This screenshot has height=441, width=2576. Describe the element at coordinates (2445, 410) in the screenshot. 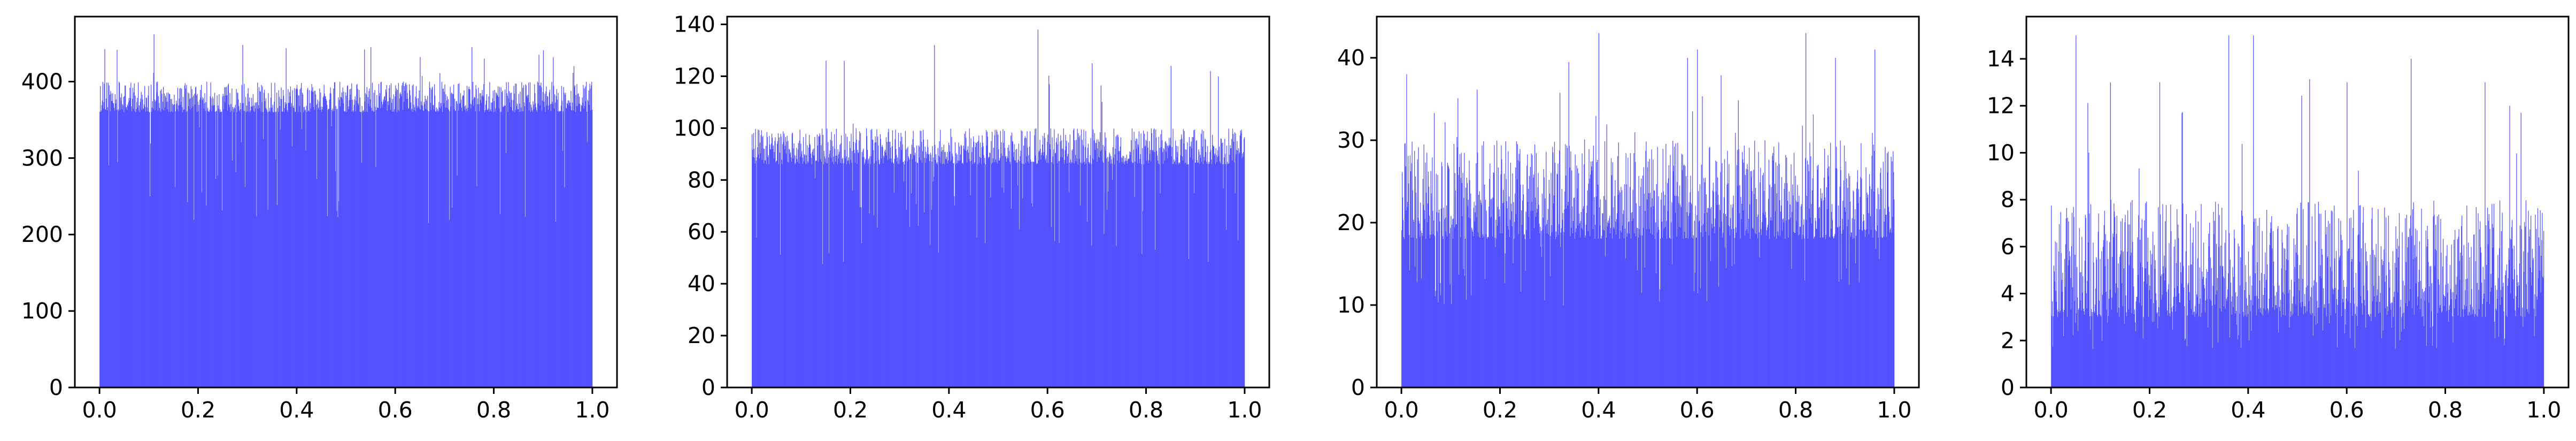

I see `x-tick-label: 0.8` at that location.